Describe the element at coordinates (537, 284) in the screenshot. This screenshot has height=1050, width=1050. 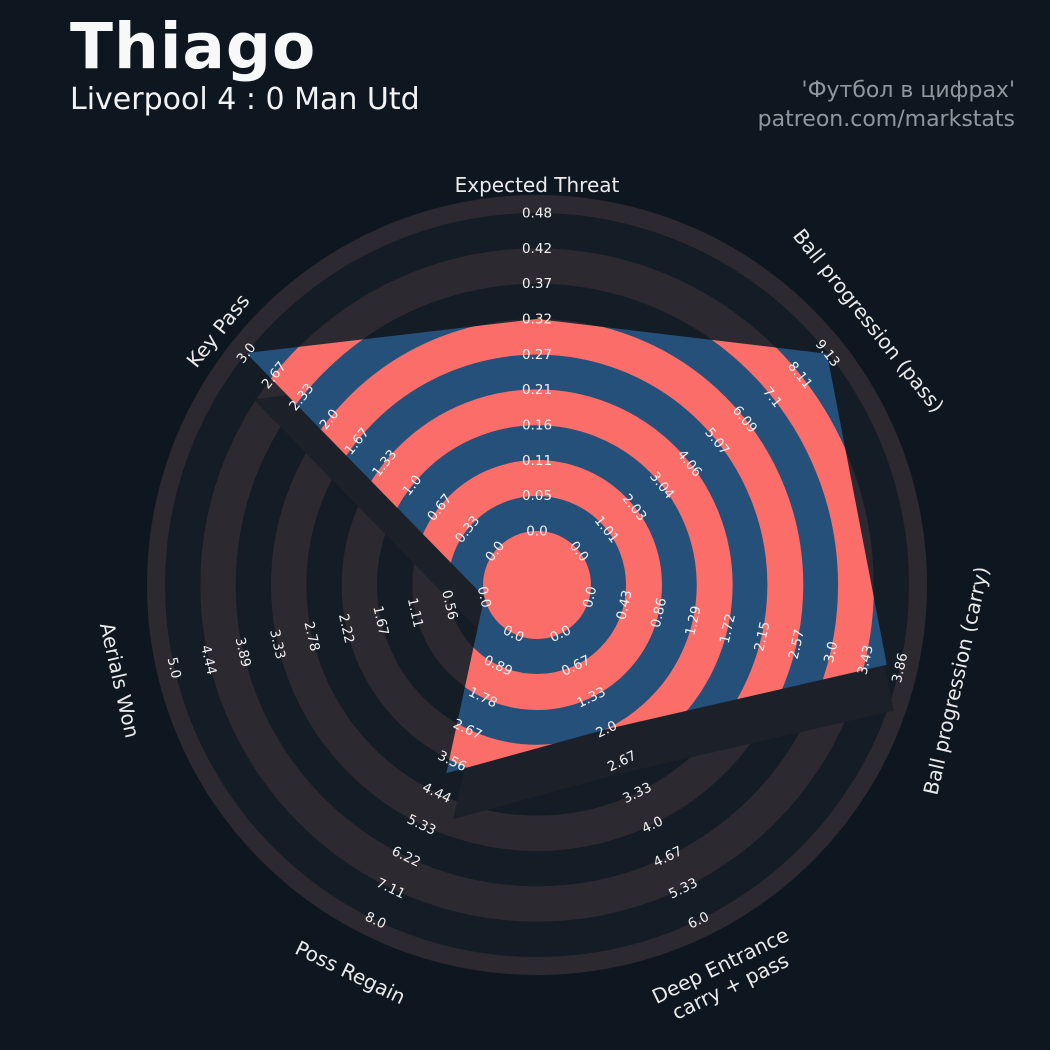
I see `tick-label: 0.37` at that location.